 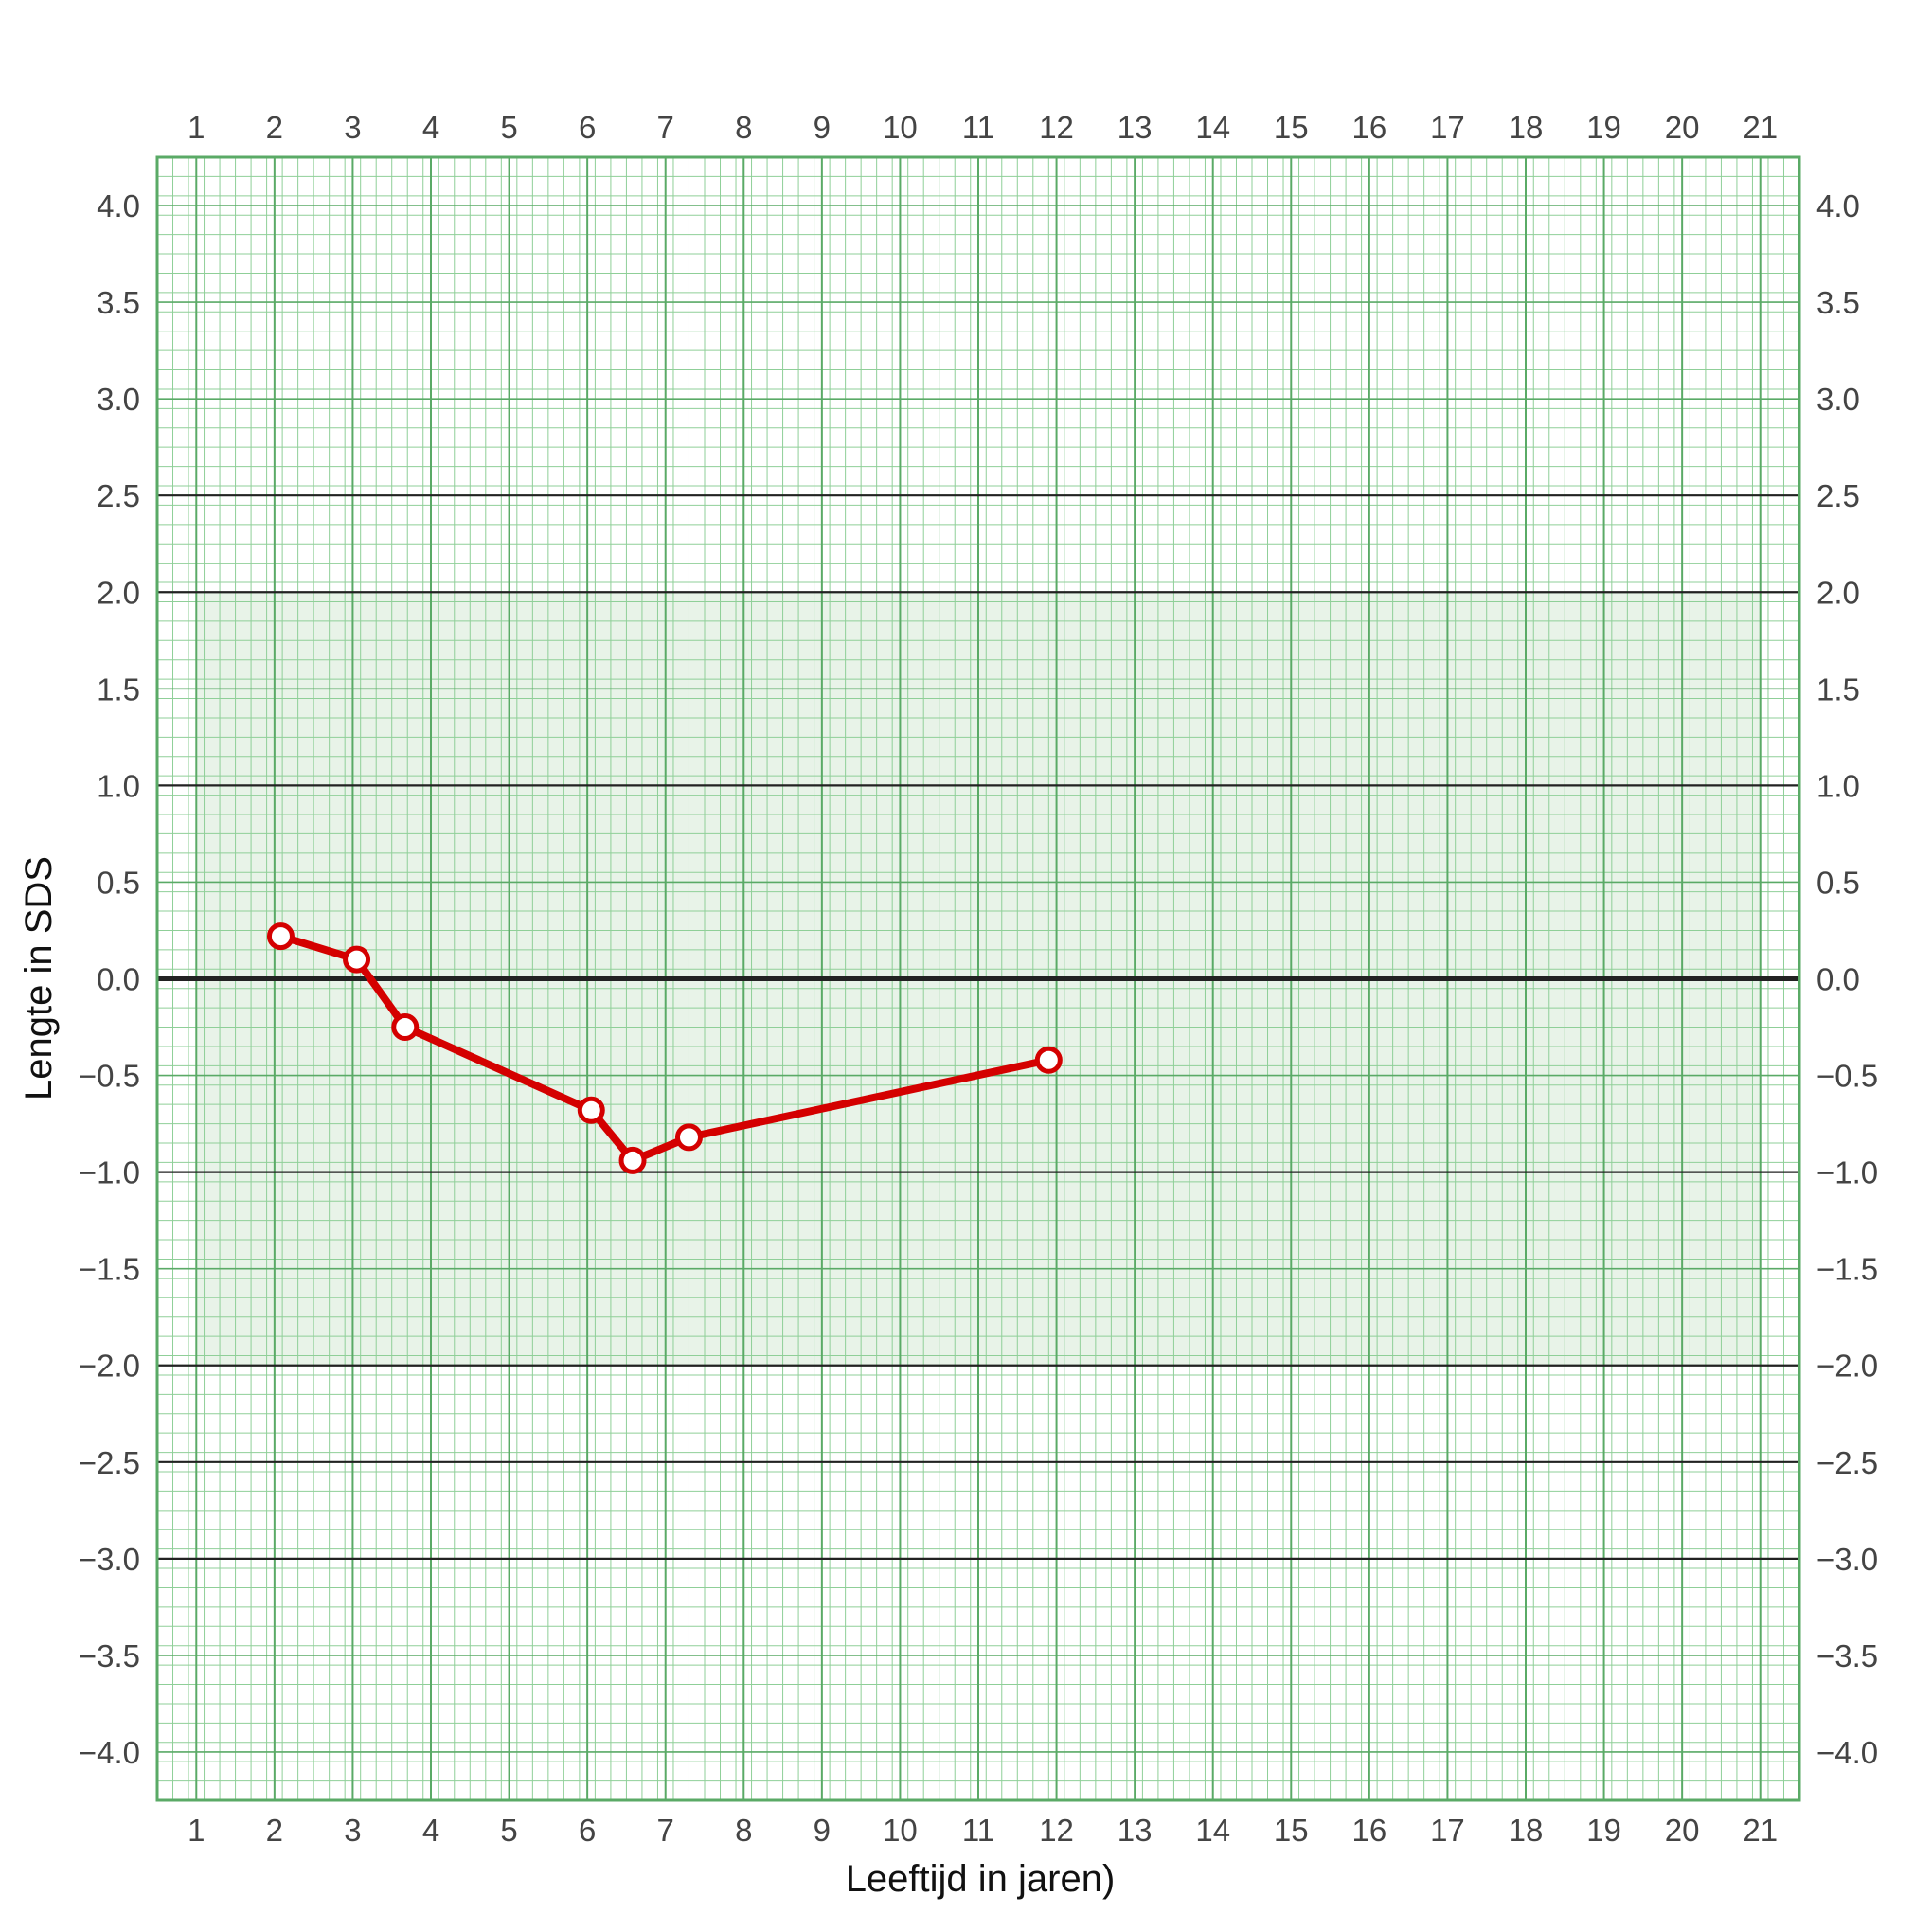 I want to click on x-tick-labels-bottom: 1 2 3 4 5 6 7 8 9 10 11 12 13 14 15 16 17 18 19 20 21, so click(x=983, y=1830).